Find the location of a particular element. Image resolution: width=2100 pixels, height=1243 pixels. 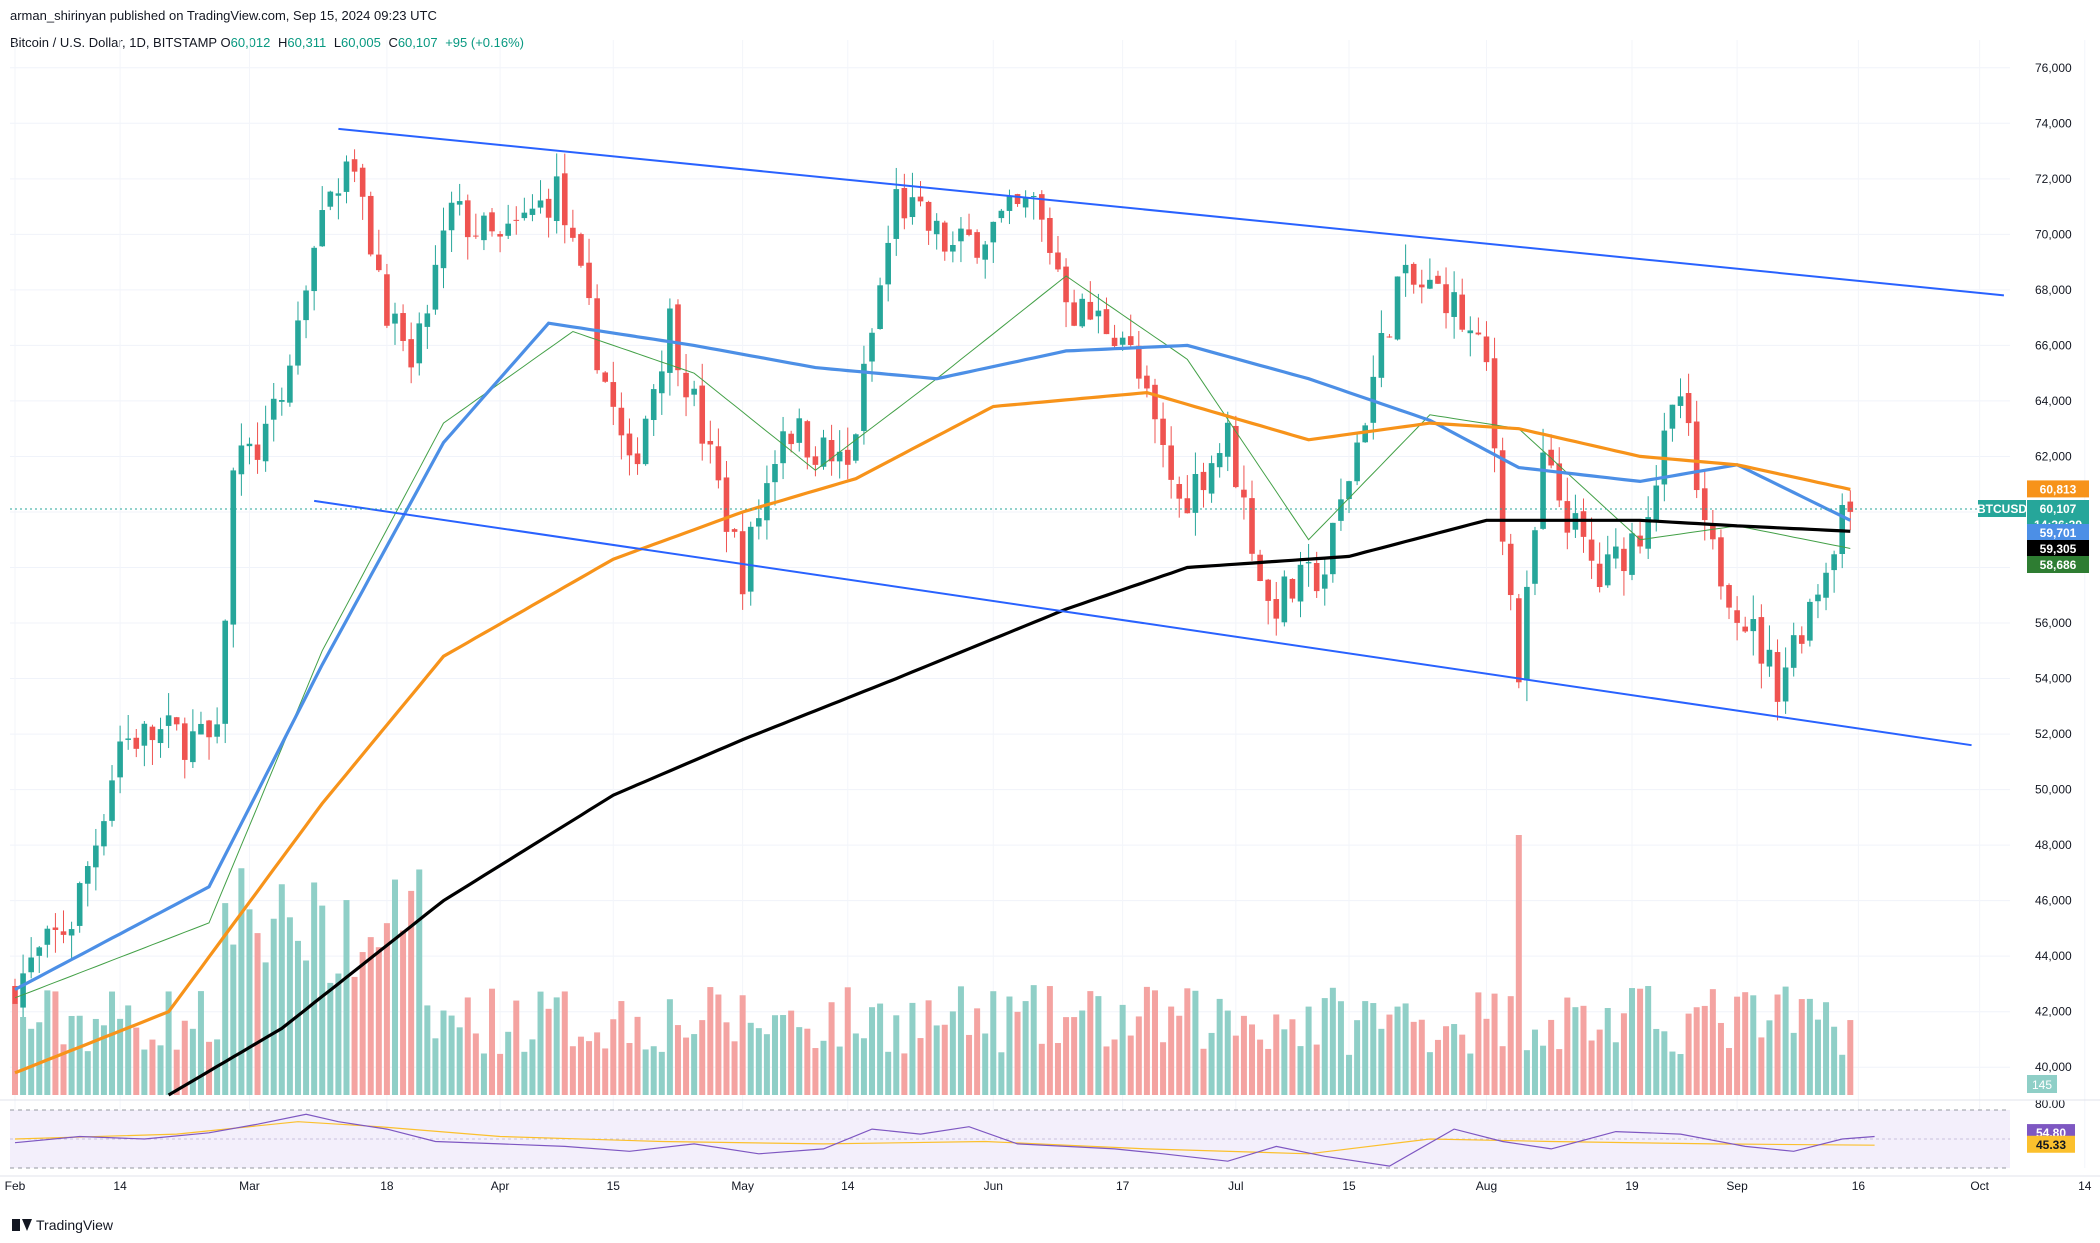

x-tick-label: May is located at coordinates (742, 1186).